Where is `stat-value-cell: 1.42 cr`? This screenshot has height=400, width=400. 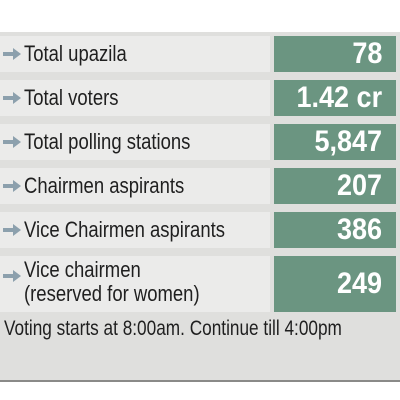 stat-value-cell: 1.42 cr is located at coordinates (335, 98).